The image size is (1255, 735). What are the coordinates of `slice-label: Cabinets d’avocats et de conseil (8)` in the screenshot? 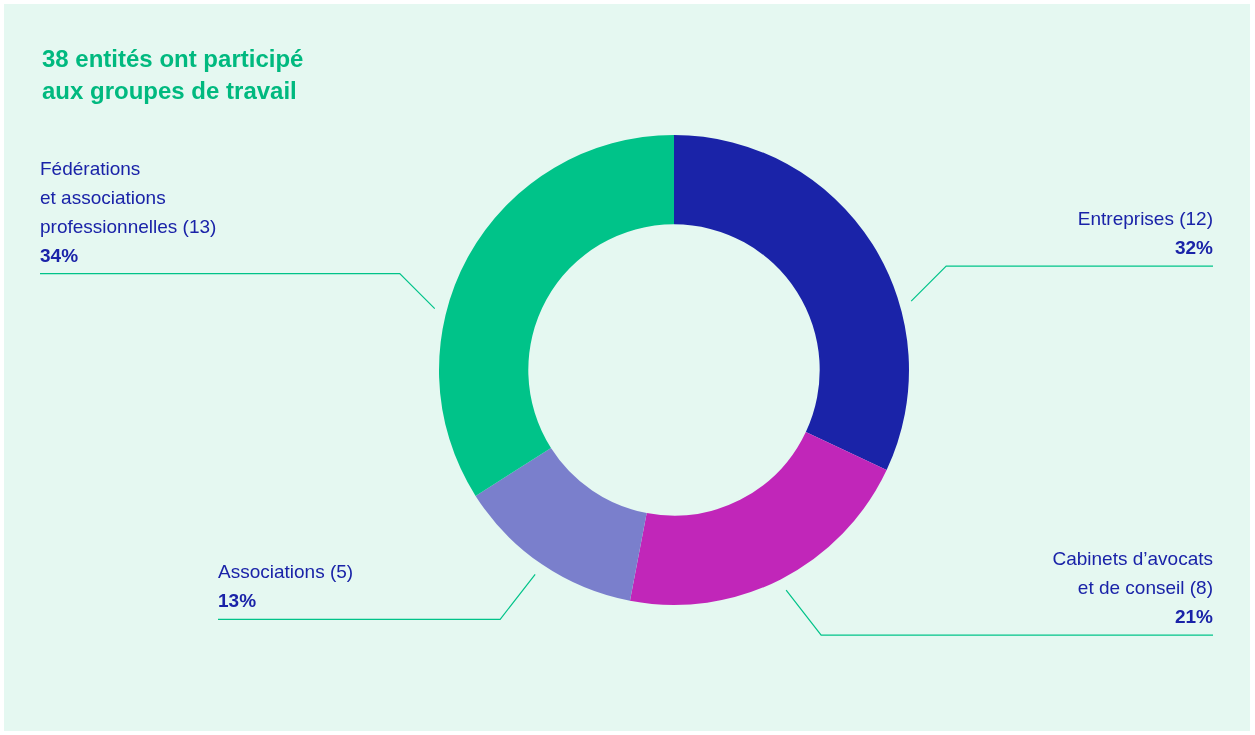 It's located at (1132, 573).